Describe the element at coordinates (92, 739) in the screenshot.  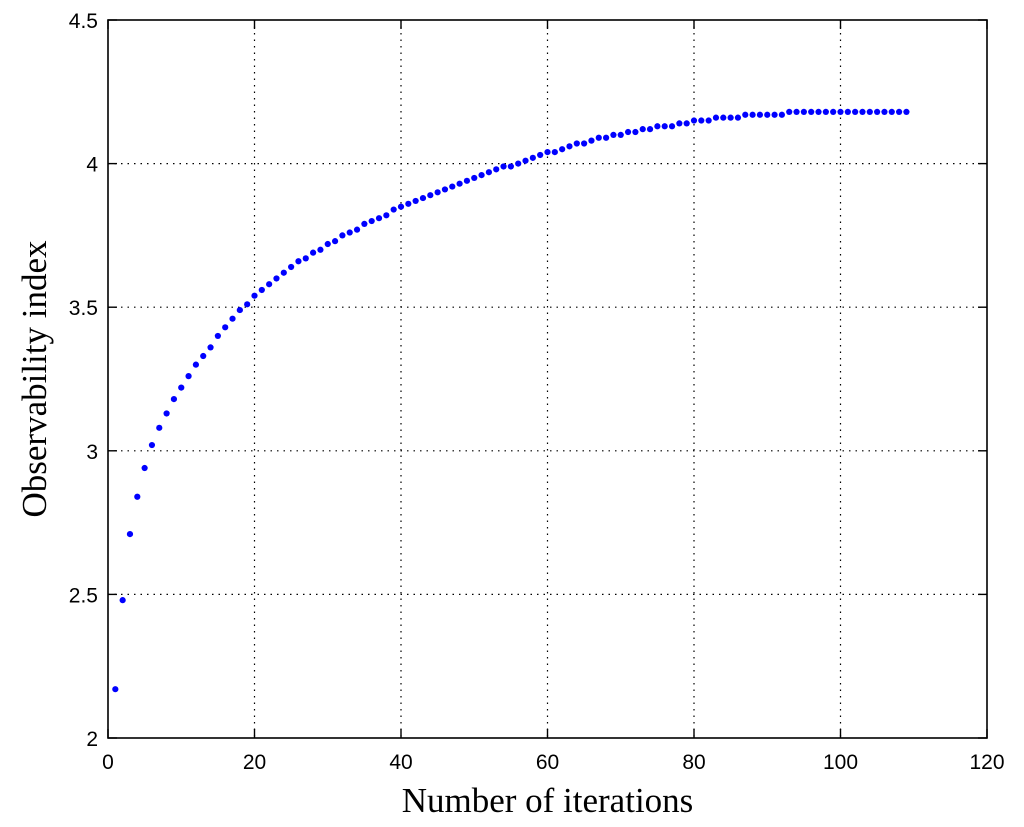
I see `y-tick-label: 2` at that location.